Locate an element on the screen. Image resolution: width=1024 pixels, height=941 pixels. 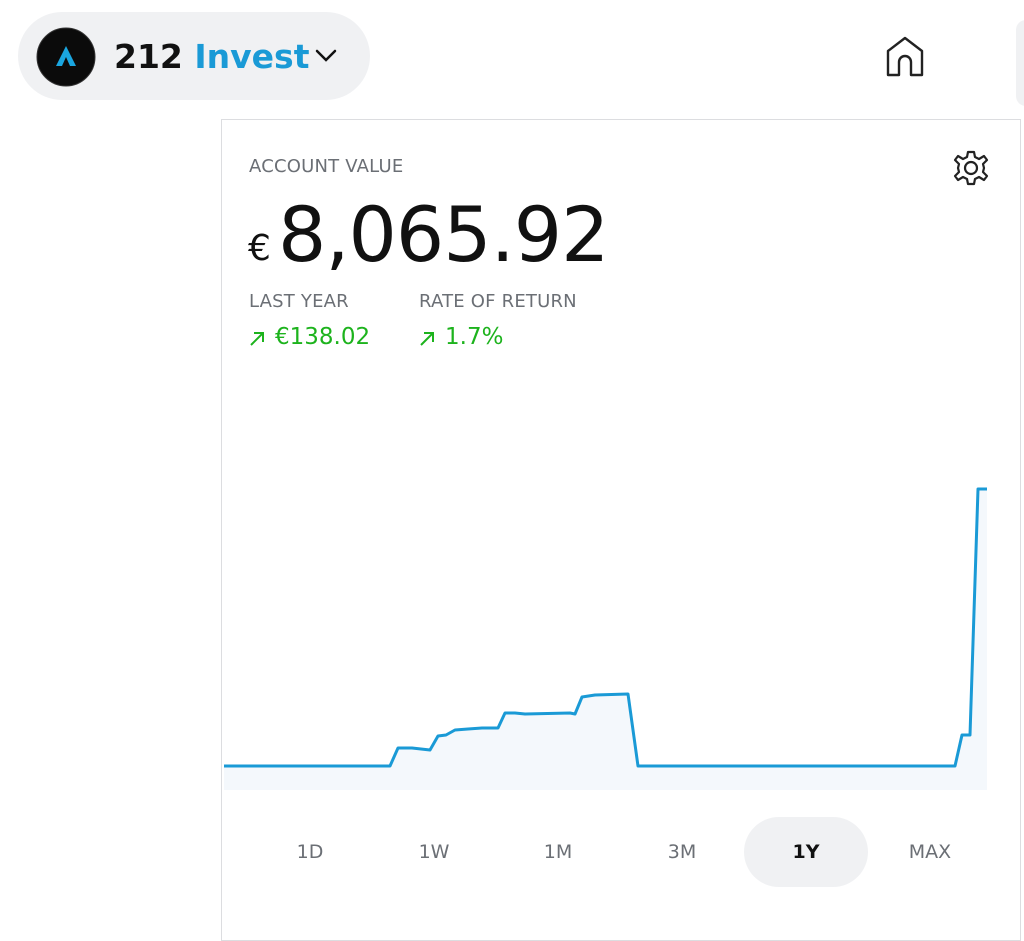
range-button: 3M is located at coordinates (682, 852).